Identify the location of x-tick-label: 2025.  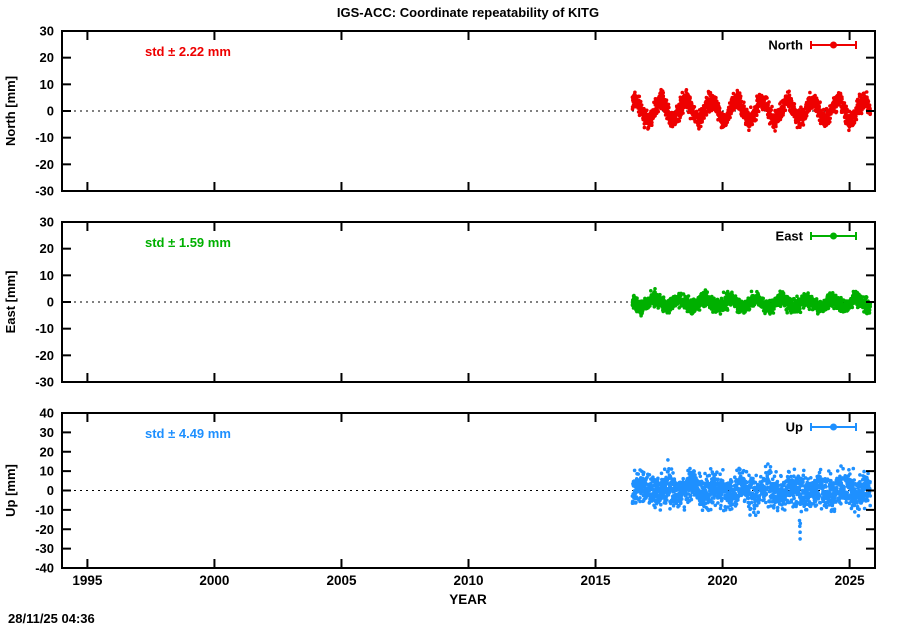
(850, 580).